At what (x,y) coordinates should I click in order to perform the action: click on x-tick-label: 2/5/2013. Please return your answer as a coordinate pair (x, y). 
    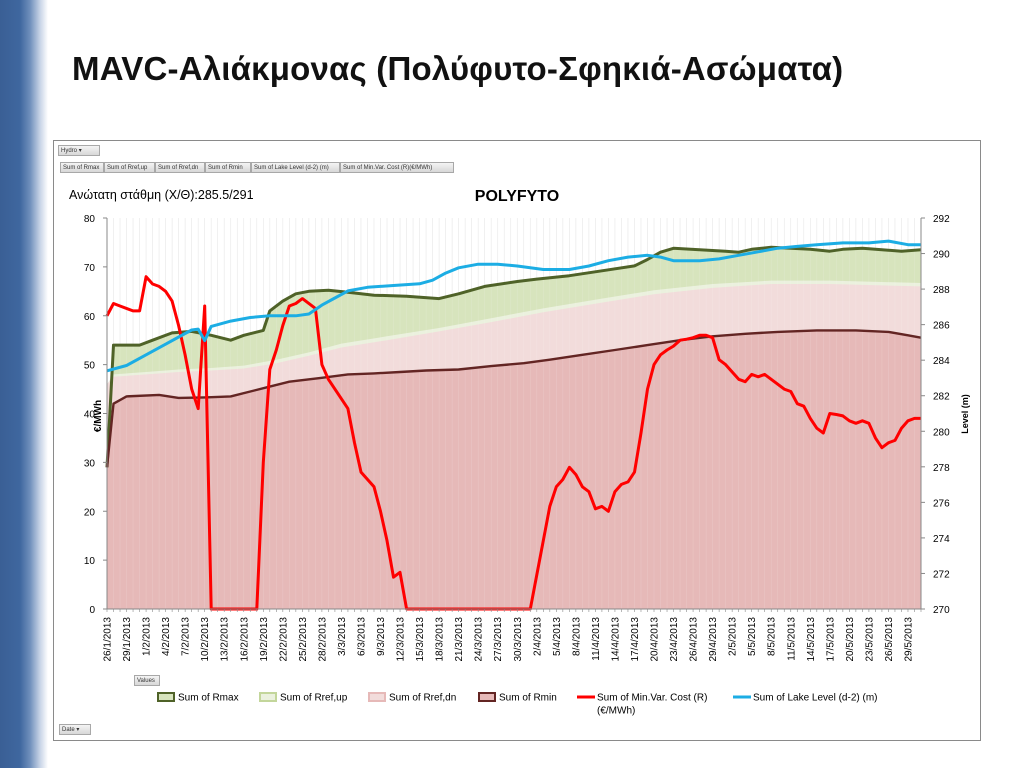
    Looking at the image, I should click on (733, 636).